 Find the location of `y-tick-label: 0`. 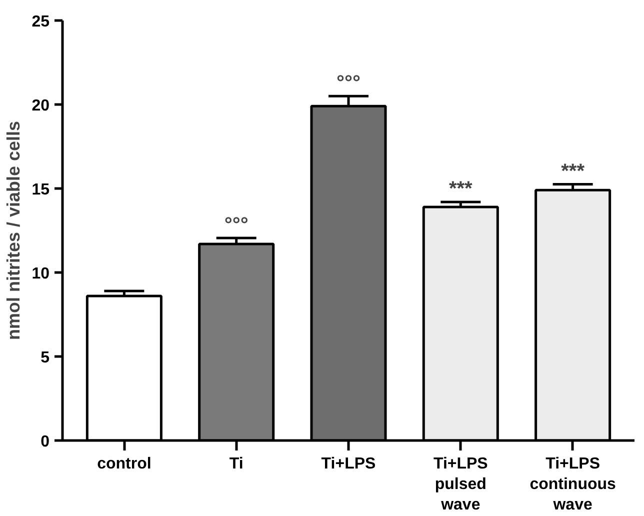

y-tick-label: 0 is located at coordinates (45, 442).